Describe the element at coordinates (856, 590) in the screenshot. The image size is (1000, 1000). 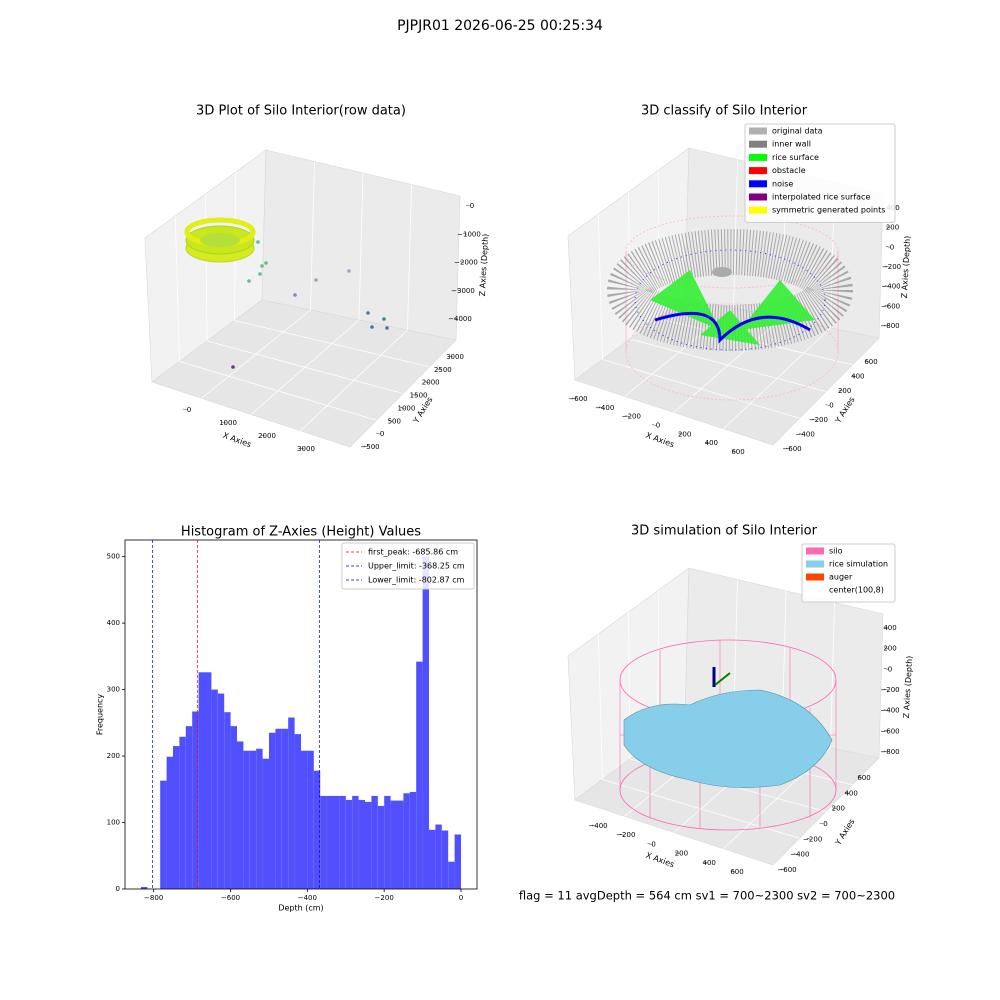
I see `legend-label: center(100,8)` at that location.